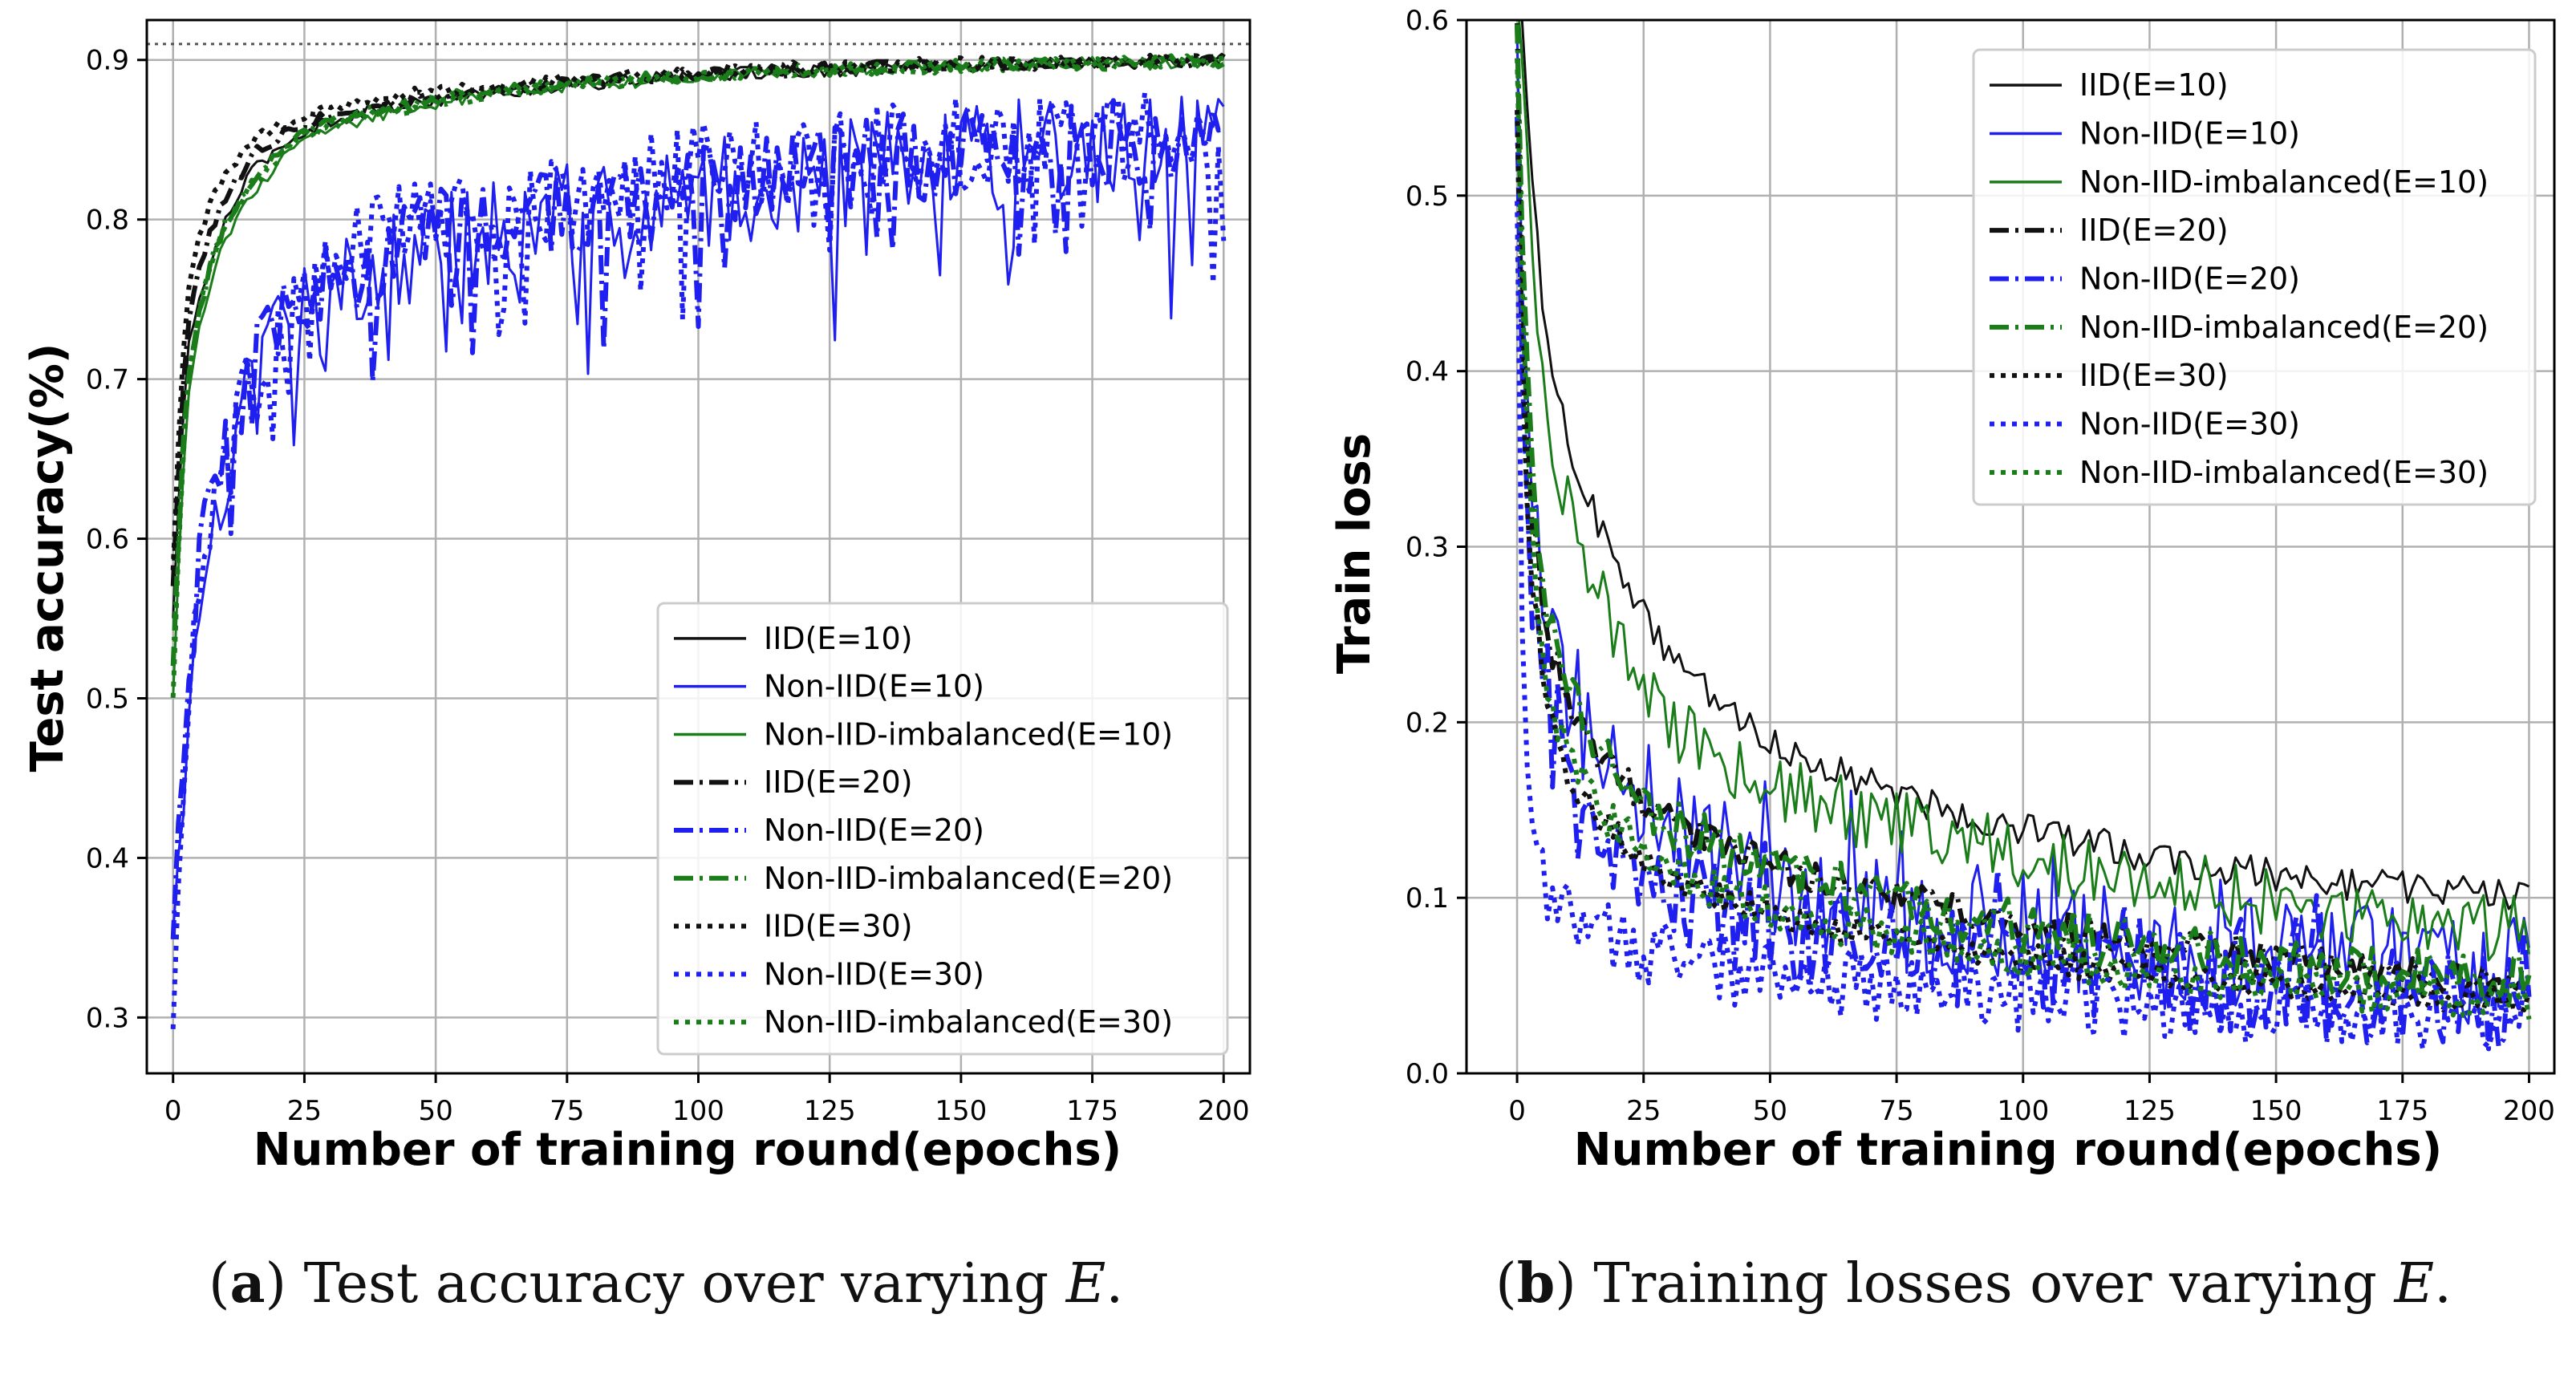 The height and width of the screenshot is (1383, 2576). Describe the element at coordinates (1355, 553) in the screenshot. I see `y-axis-label-b: Train loss` at that location.